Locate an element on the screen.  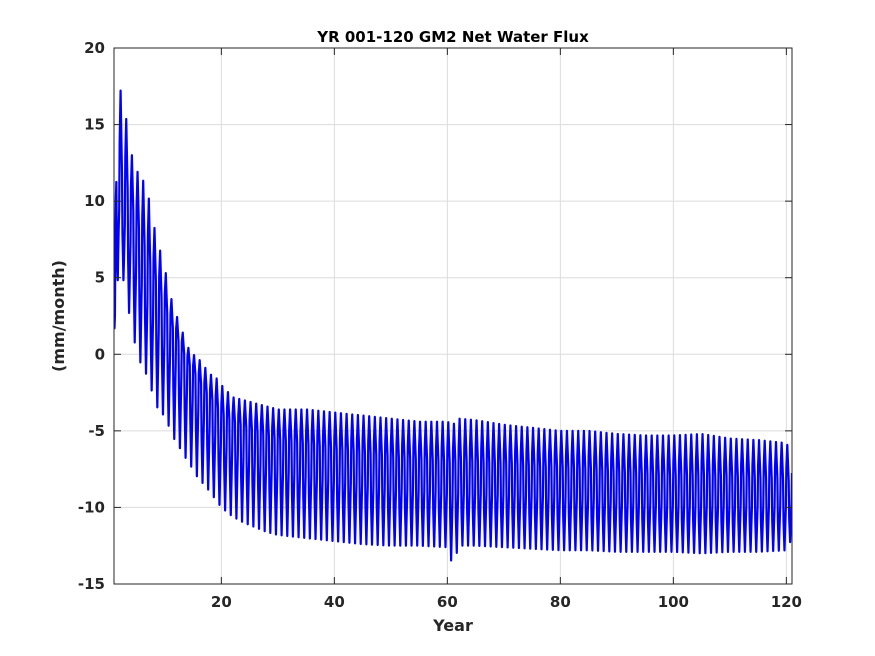
y-tick-label: 5 is located at coordinates (100, 278).